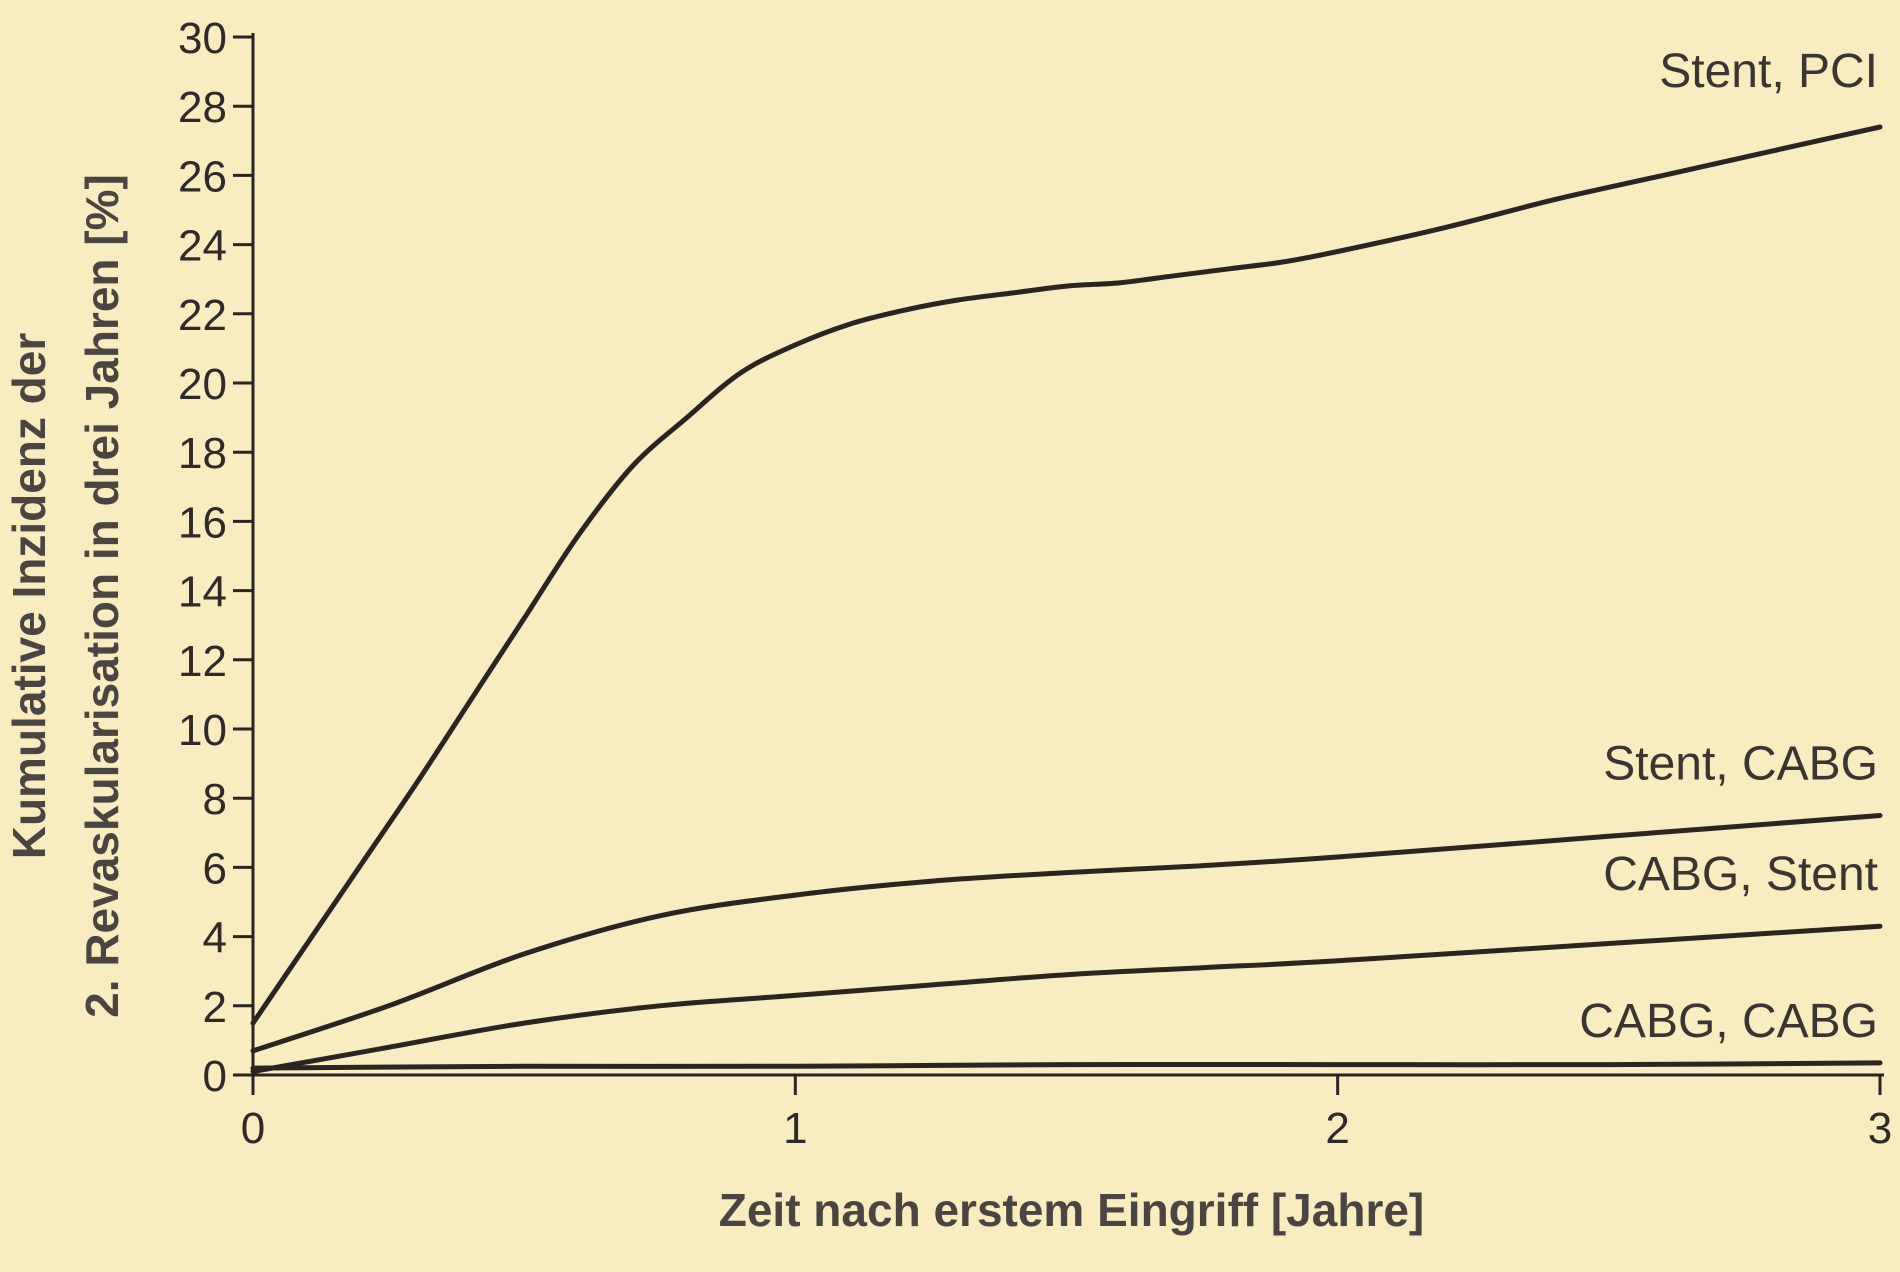  What do you see at coordinates (1337, 1128) in the screenshot?
I see `x-tick-label: 2` at bounding box center [1337, 1128].